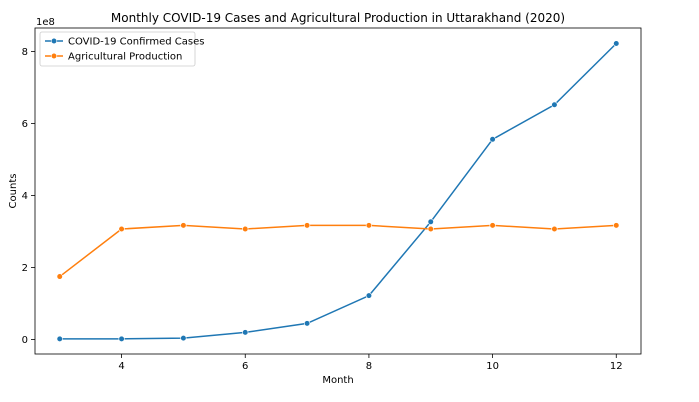 The height and width of the screenshot is (402, 699). What do you see at coordinates (121, 366) in the screenshot?
I see `x-tick-label: 4` at bounding box center [121, 366].